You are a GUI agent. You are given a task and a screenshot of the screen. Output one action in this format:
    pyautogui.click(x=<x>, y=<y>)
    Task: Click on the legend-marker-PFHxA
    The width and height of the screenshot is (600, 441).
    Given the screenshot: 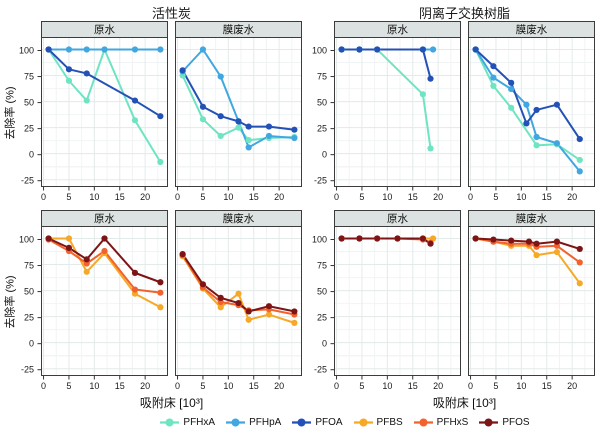 What is the action you would take?
    pyautogui.click(x=170, y=422)
    